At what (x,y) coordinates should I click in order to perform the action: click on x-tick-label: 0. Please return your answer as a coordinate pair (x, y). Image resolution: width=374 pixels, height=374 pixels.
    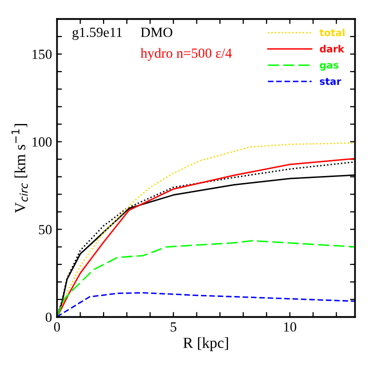
    Looking at the image, I should click on (57, 327).